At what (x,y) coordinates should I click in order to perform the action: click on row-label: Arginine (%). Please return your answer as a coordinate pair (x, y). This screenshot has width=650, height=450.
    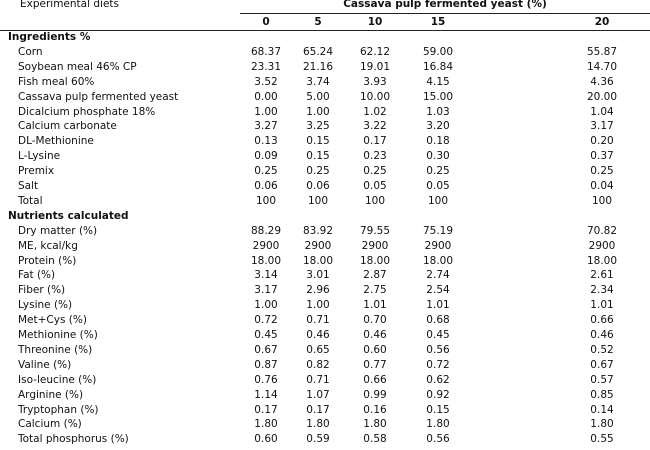
    Looking at the image, I should click on (51, 394).